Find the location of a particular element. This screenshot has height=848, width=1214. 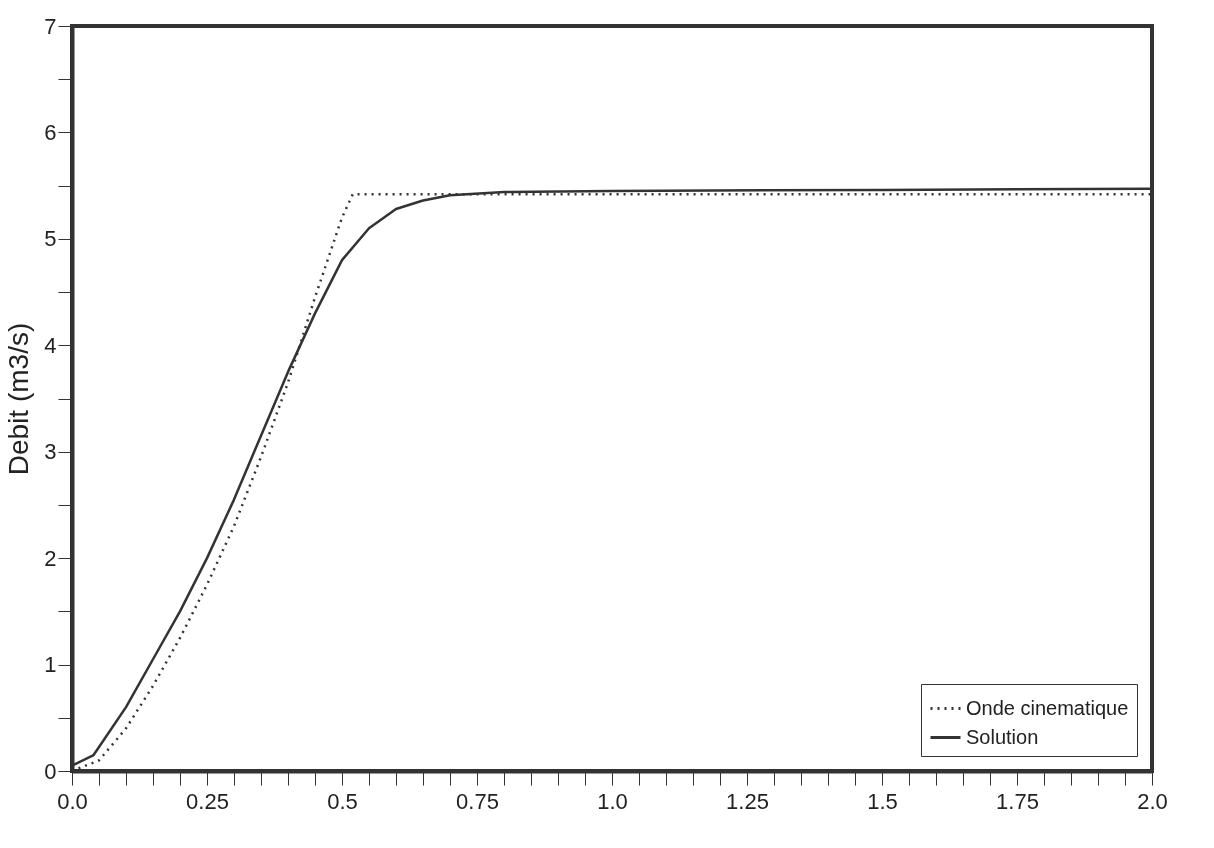

legend-label: Solution is located at coordinates (1002, 736).